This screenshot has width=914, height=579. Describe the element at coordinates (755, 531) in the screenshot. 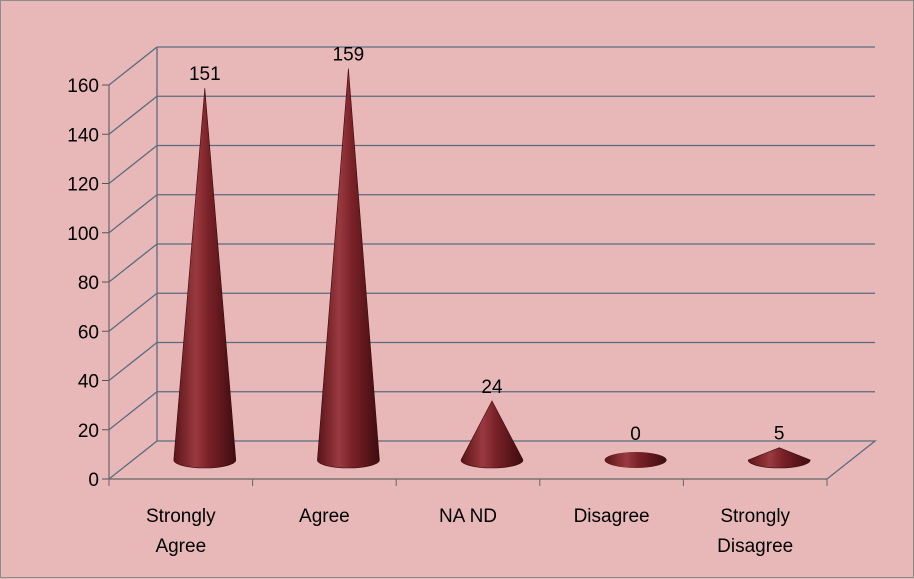

I see `x-category-label: Strongly Disagree` at that location.